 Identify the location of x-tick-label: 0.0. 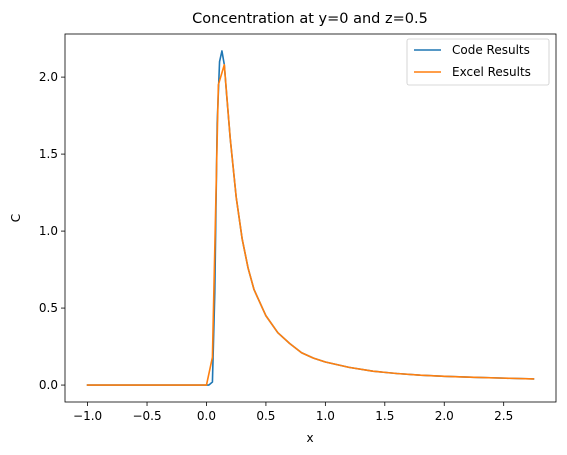
(206, 416).